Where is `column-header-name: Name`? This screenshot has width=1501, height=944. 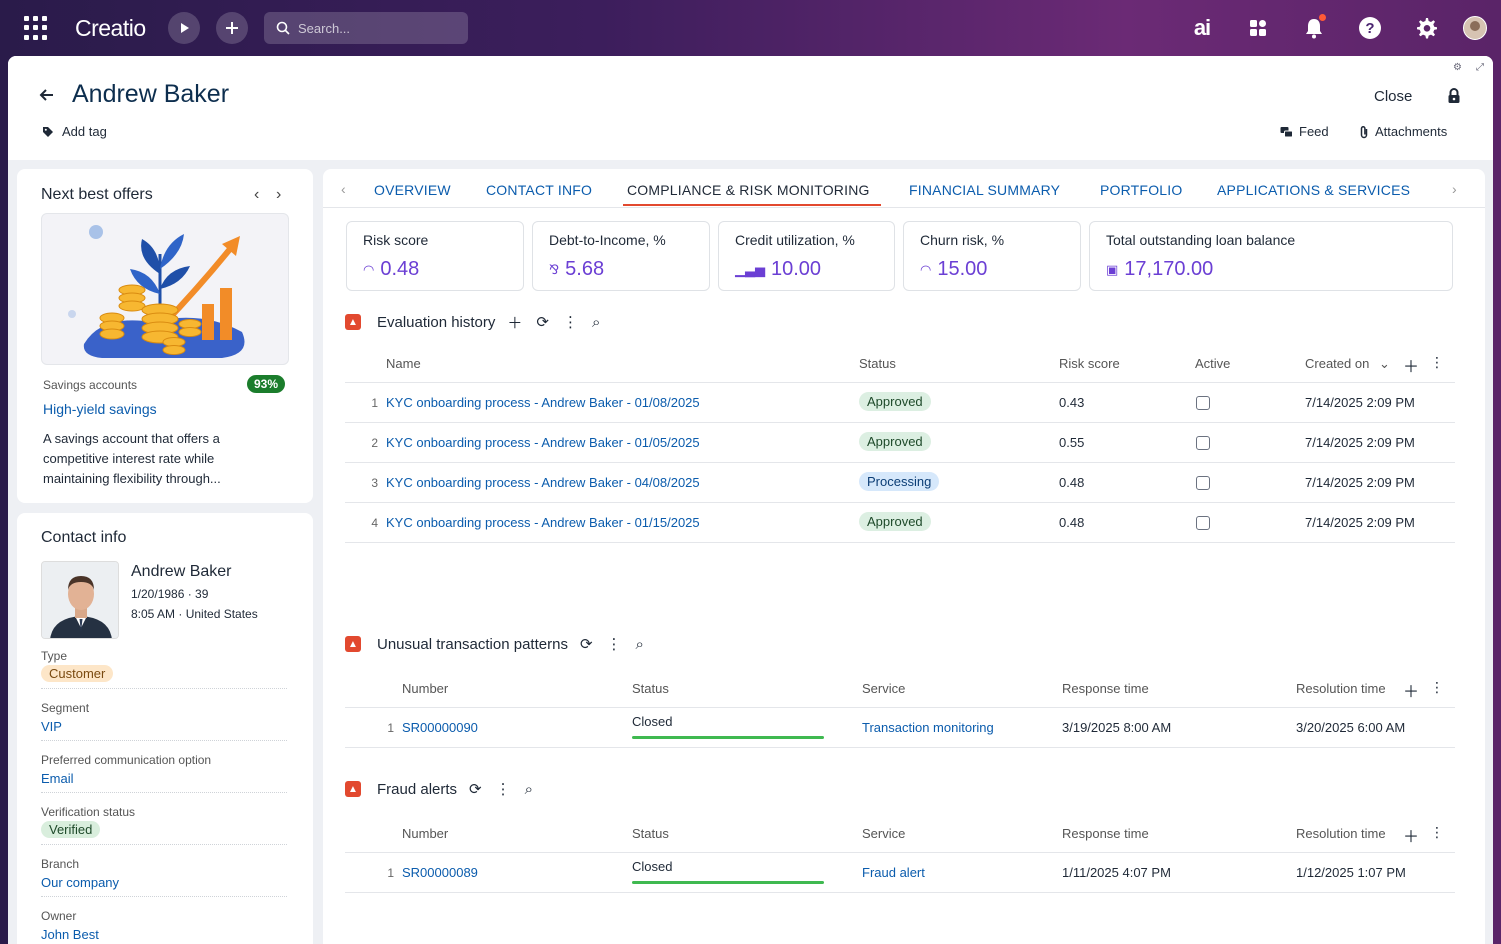 column-header-name: Name is located at coordinates (403, 363).